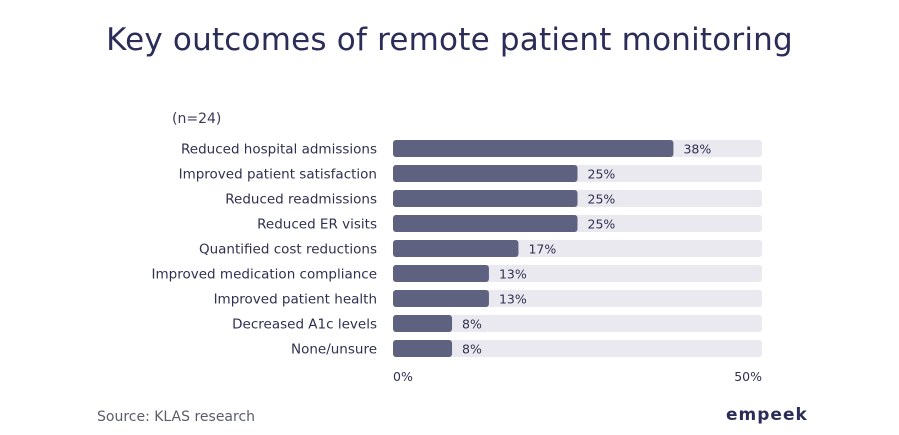  I want to click on category-label: Reduced readmissions, so click(301, 200).